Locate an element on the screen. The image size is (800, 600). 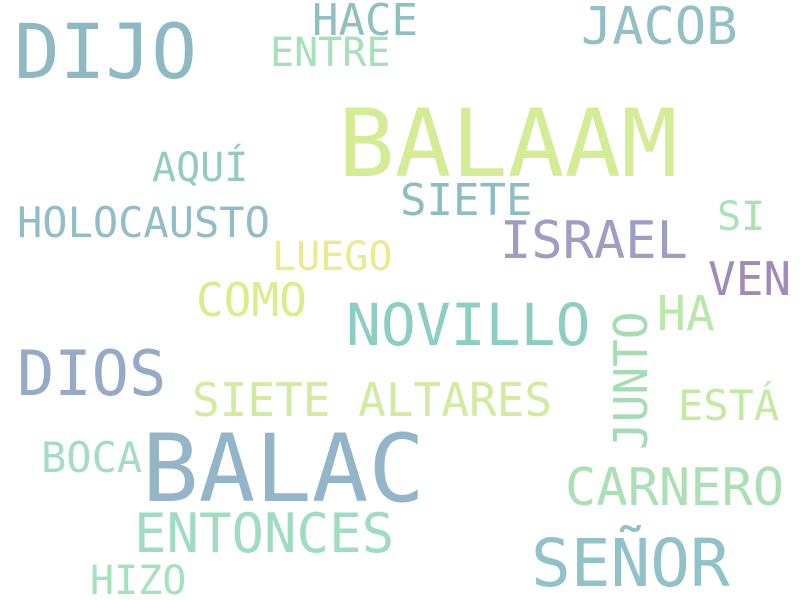
word-siete-altares: SIETE ALTARES is located at coordinates (372, 400).